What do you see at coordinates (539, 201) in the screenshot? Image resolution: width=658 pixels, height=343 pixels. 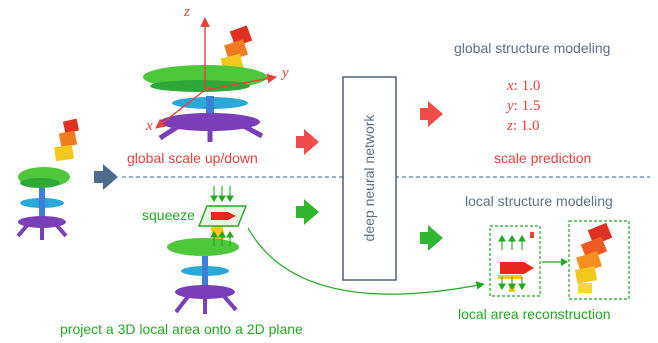 I see `local-structure-heading: local structure modeling` at bounding box center [539, 201].